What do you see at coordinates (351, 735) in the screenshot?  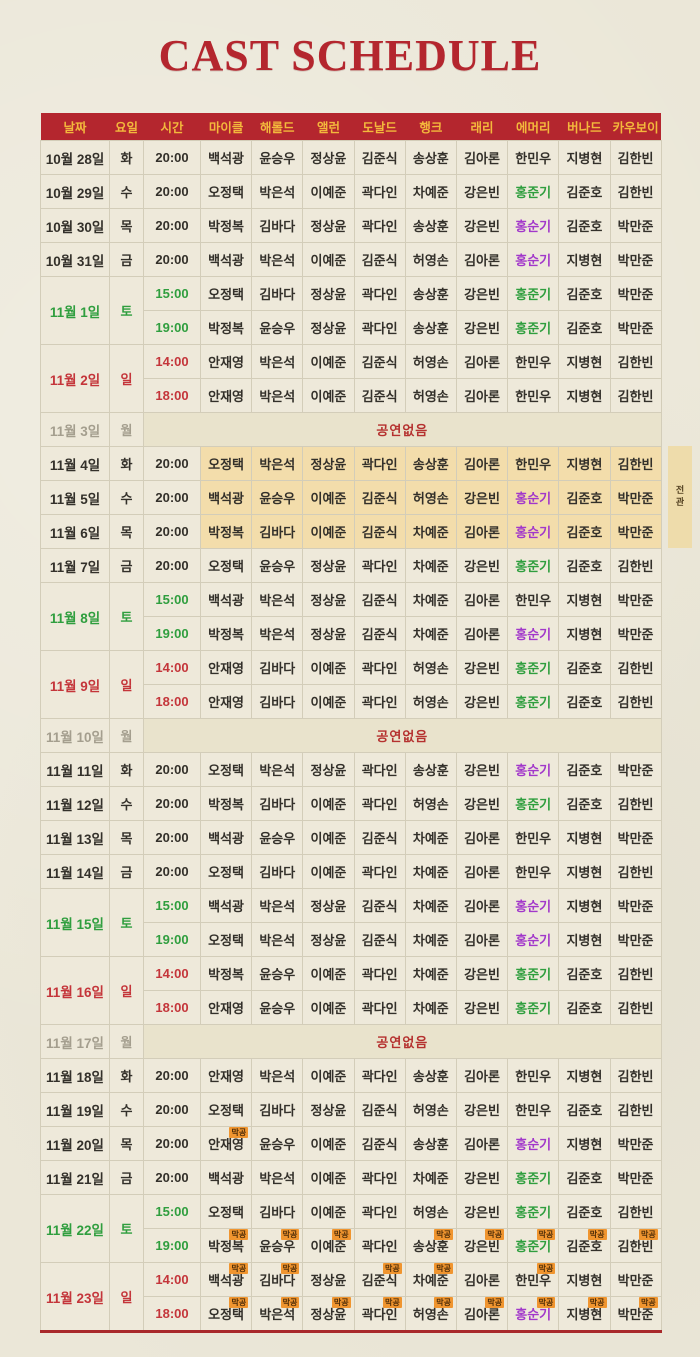 I see `table-row: 11월 10일 월 공연없음` at bounding box center [351, 735].